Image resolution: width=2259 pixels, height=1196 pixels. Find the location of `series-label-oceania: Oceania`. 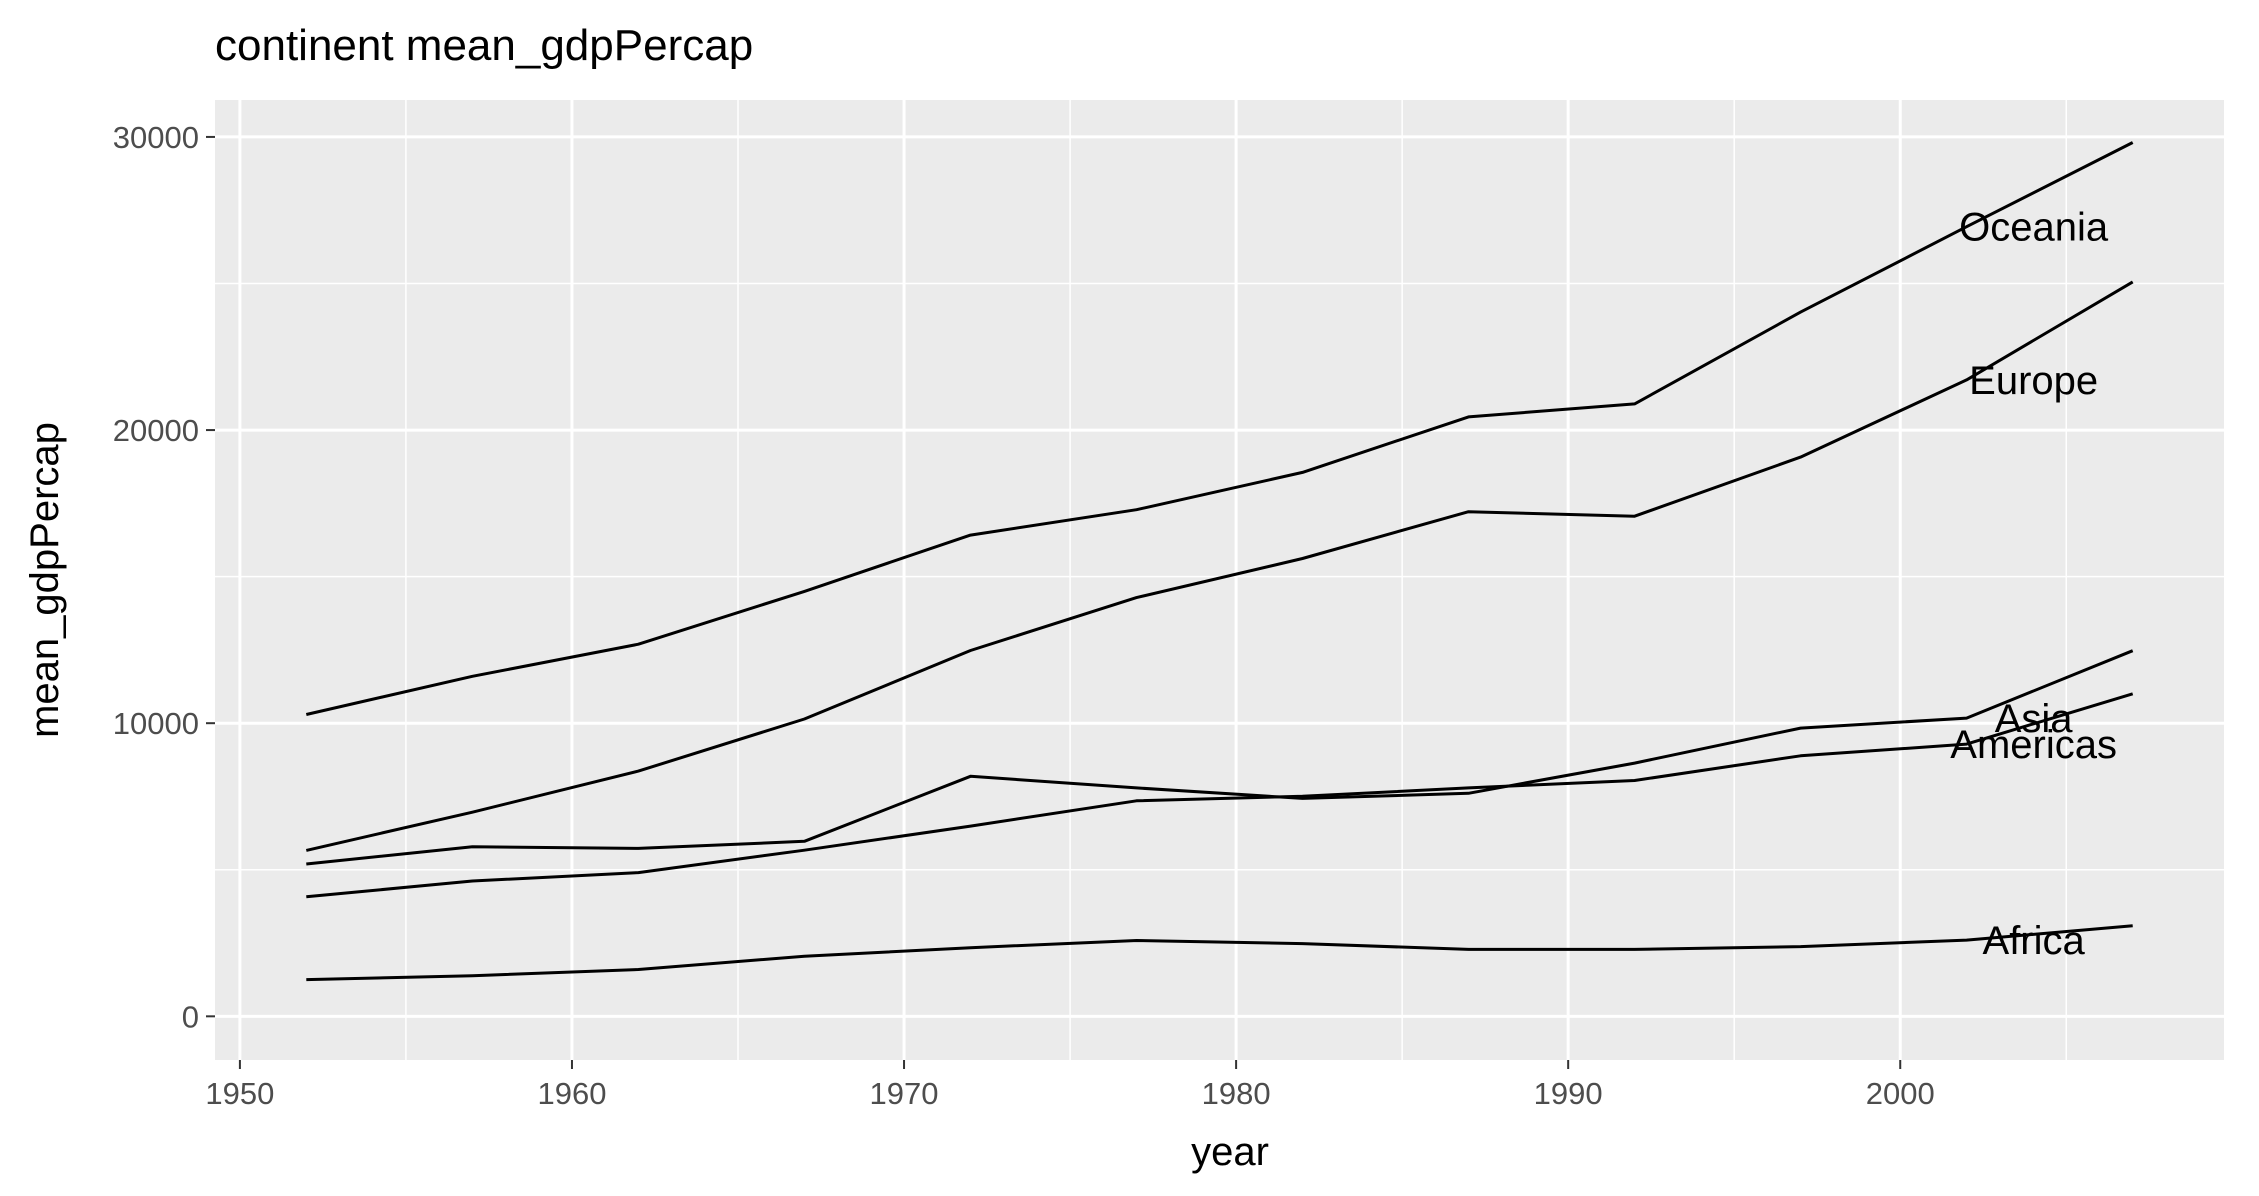

series-label-oceania: Oceania is located at coordinates (2034, 228).